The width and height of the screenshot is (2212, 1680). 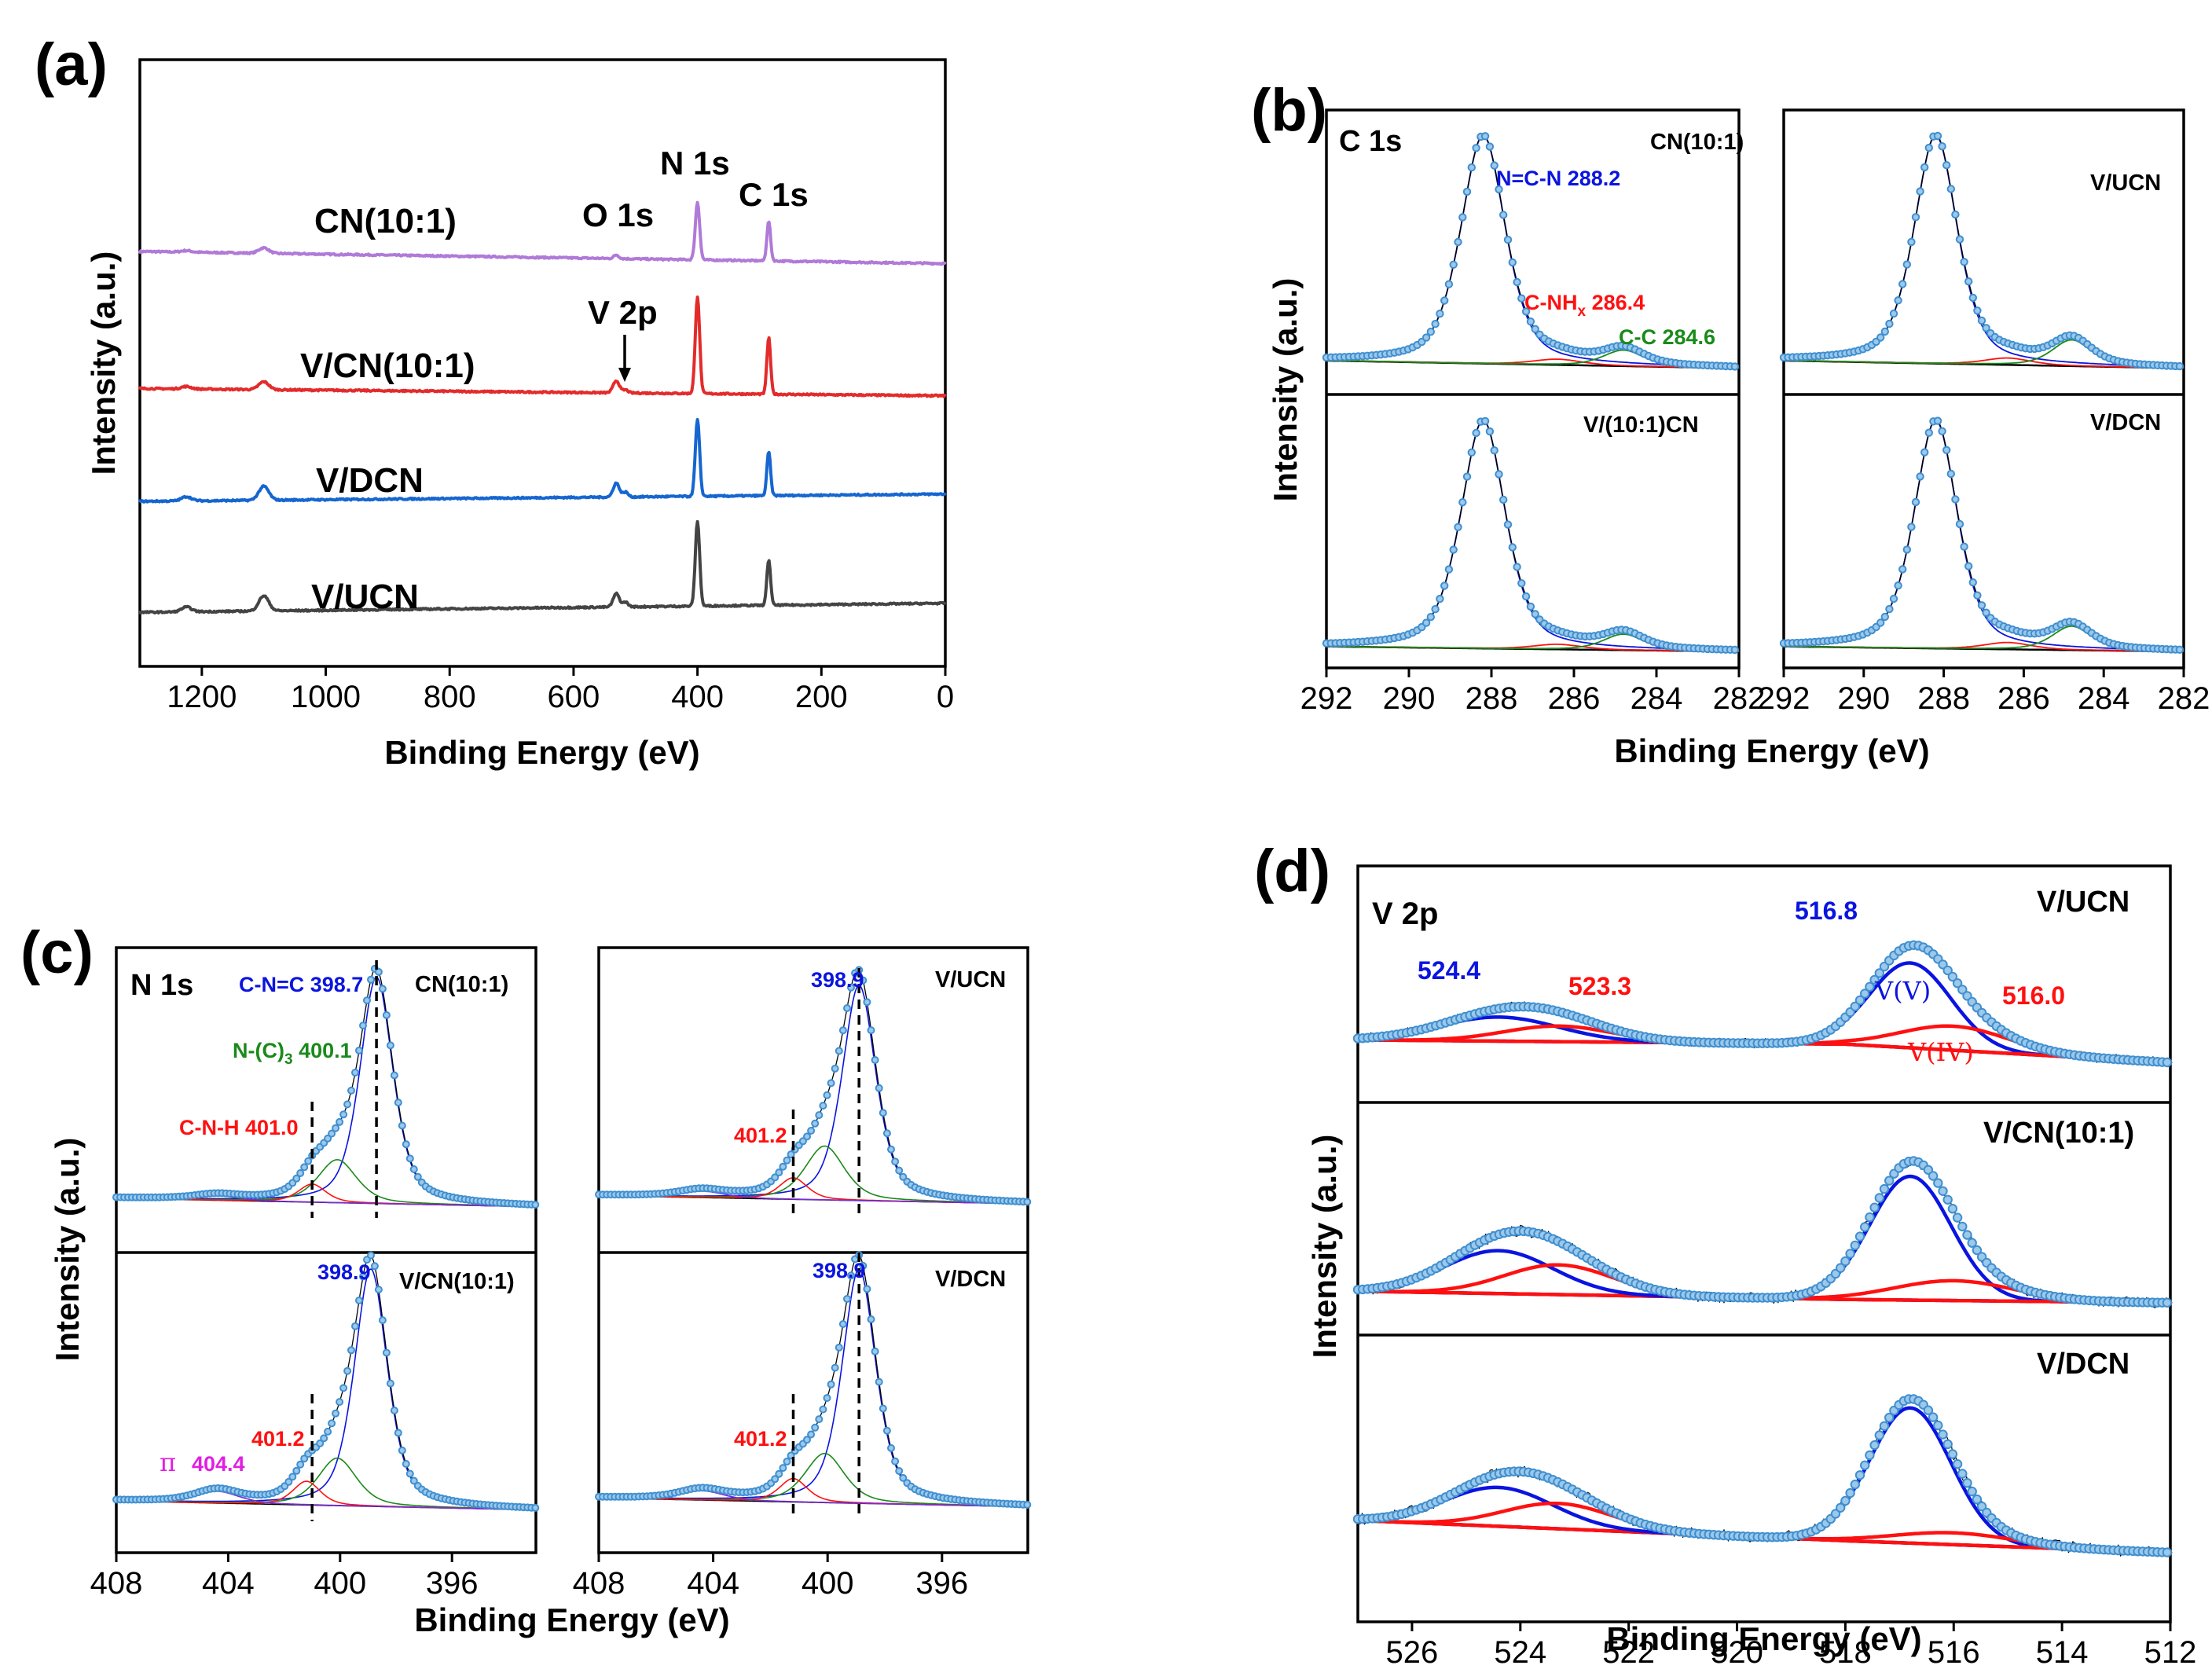 What do you see at coordinates (1784, 698) in the screenshot?
I see `panel-b-right-xtick-label: 292` at bounding box center [1784, 698].